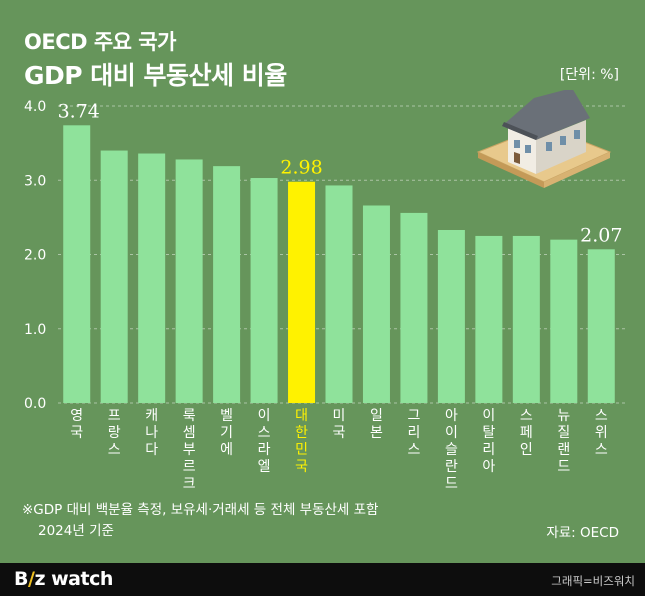  What do you see at coordinates (451, 450) in the screenshot?
I see `x-tick-label-char: 슬` at bounding box center [451, 450].